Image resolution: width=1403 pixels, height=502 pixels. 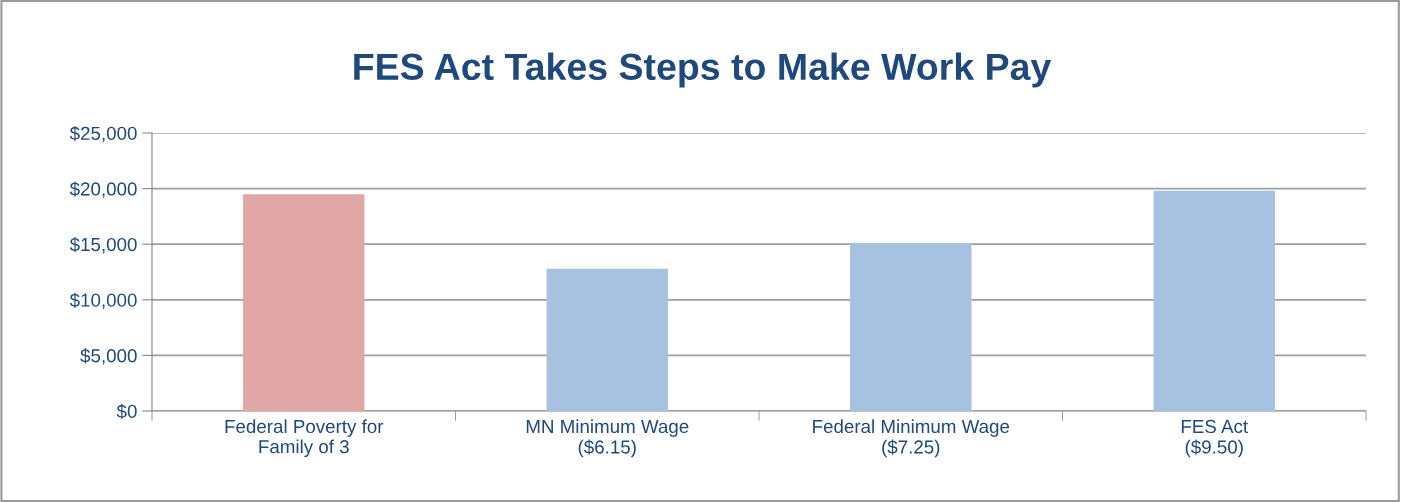 What do you see at coordinates (703, 70) in the screenshot?
I see `chart-title: FES Act Takes Steps to Make Work Pay` at bounding box center [703, 70].